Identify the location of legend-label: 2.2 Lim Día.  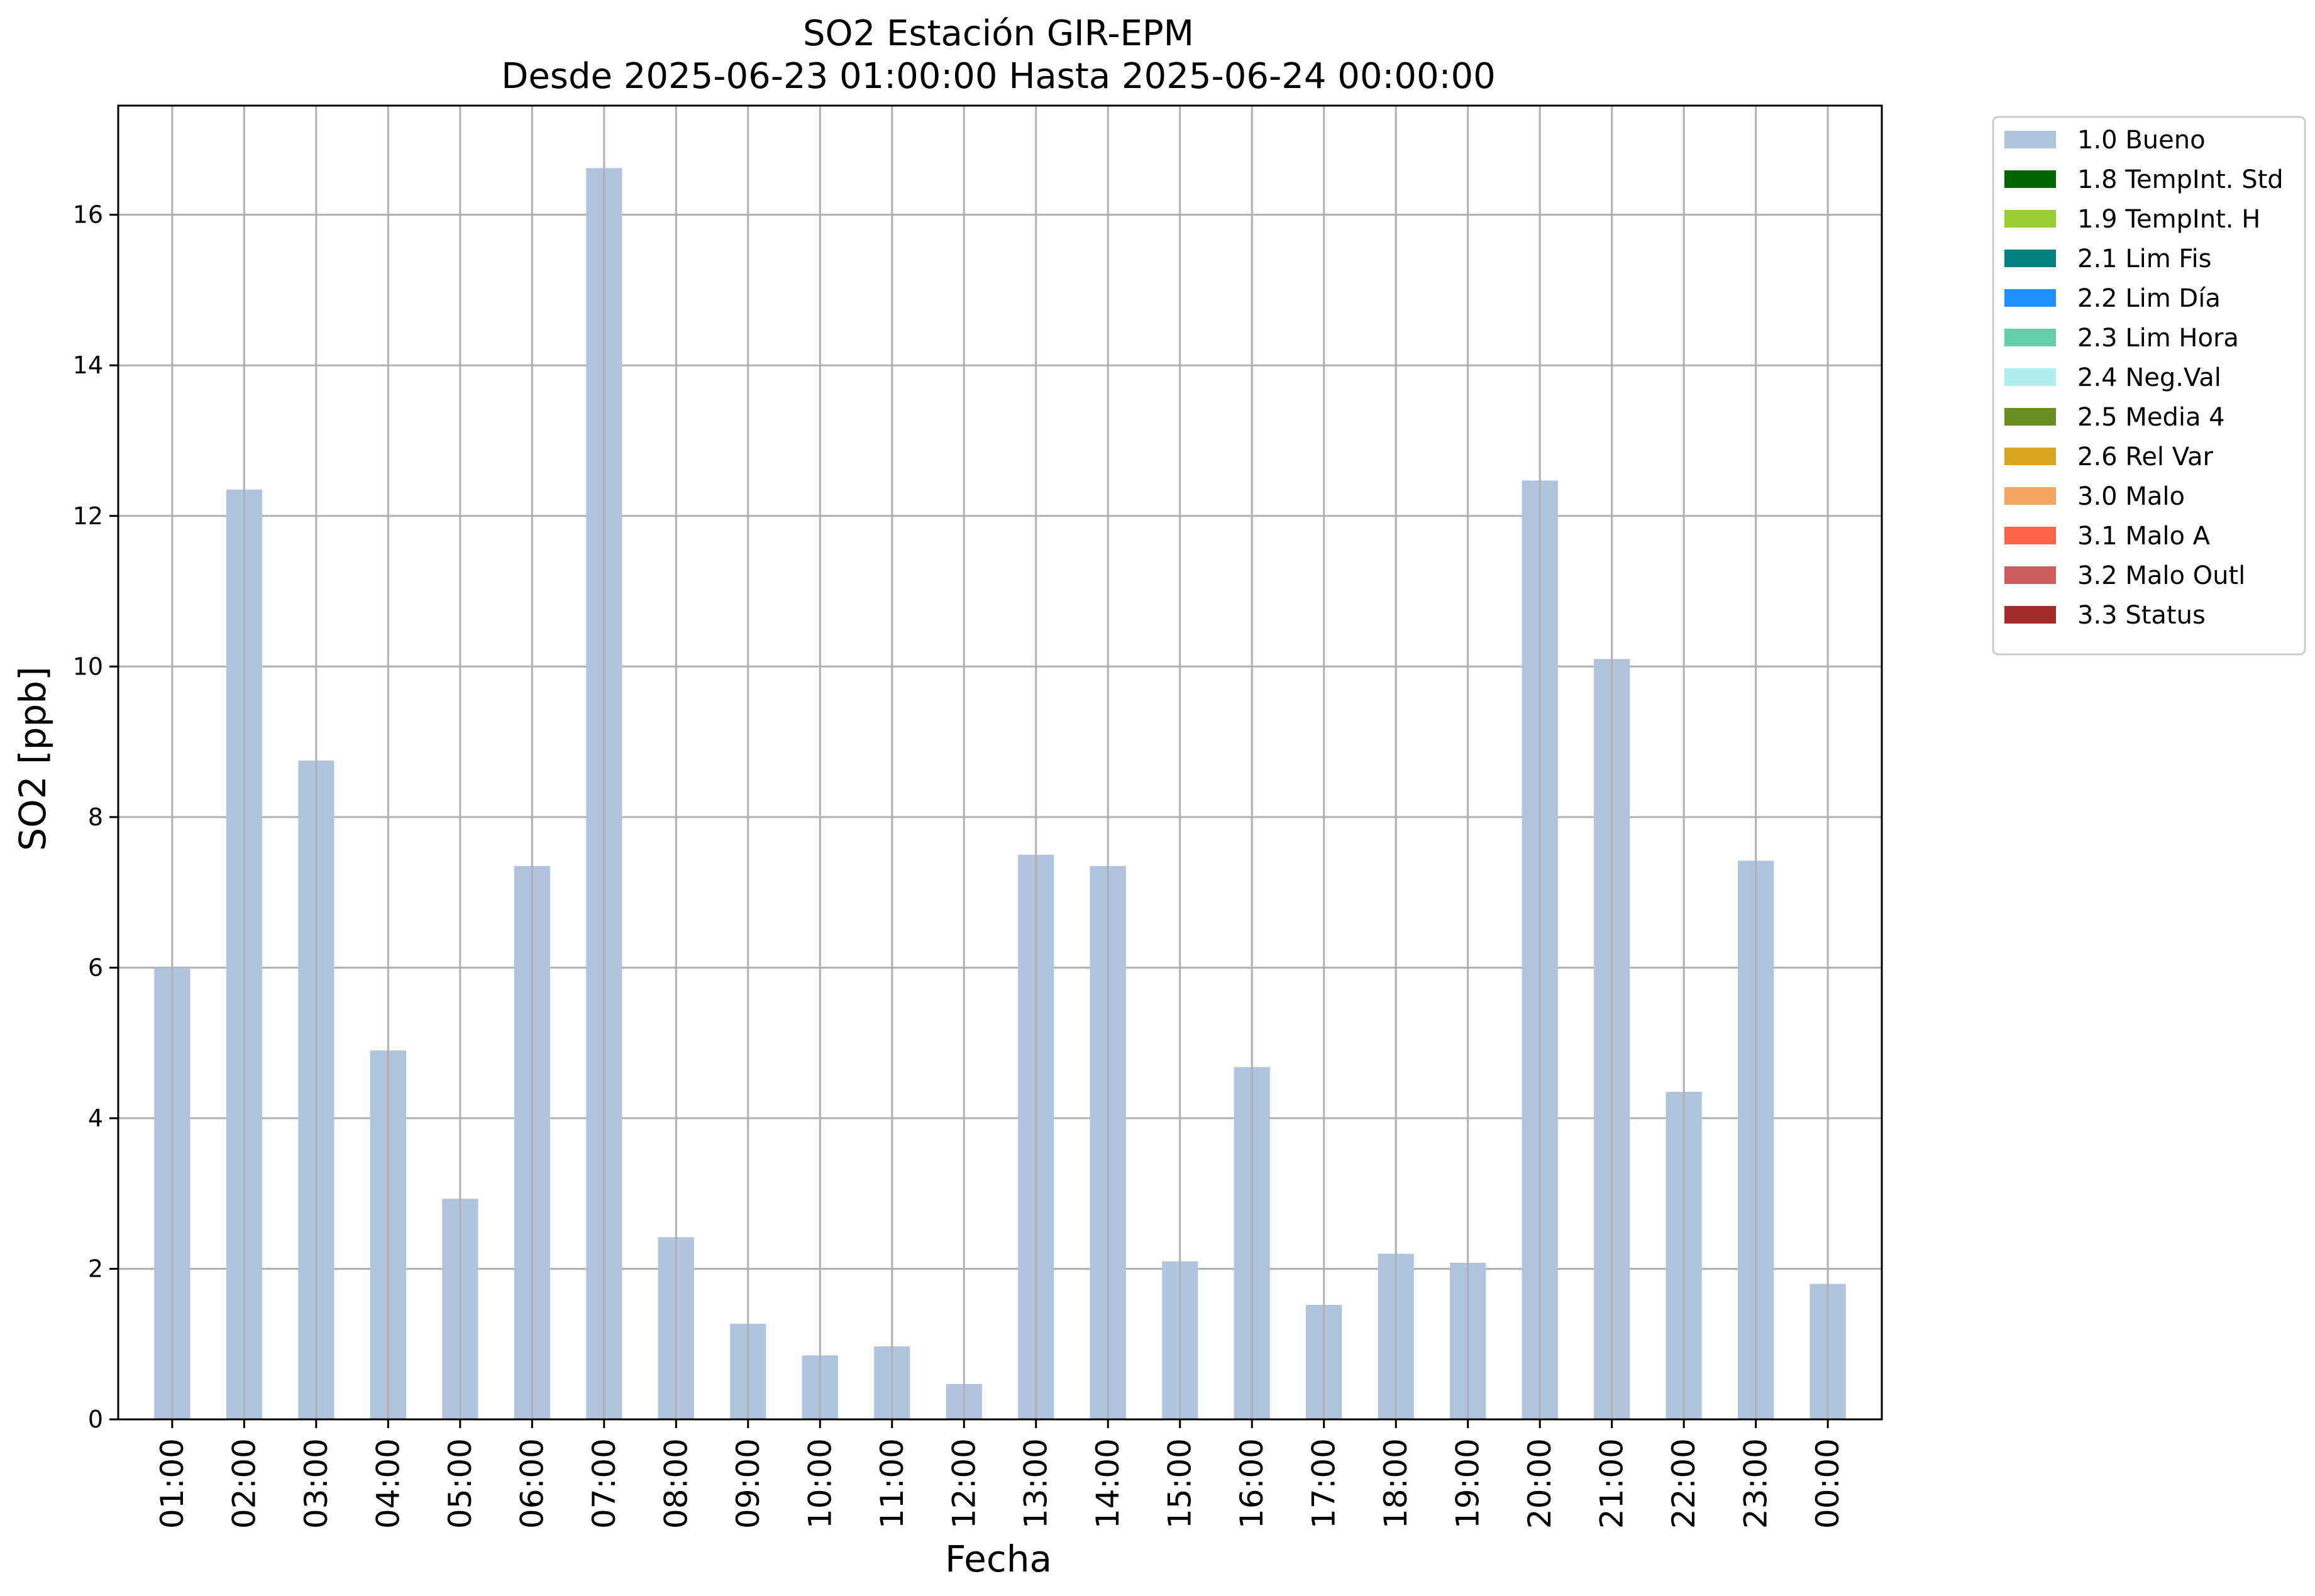
(2149, 298).